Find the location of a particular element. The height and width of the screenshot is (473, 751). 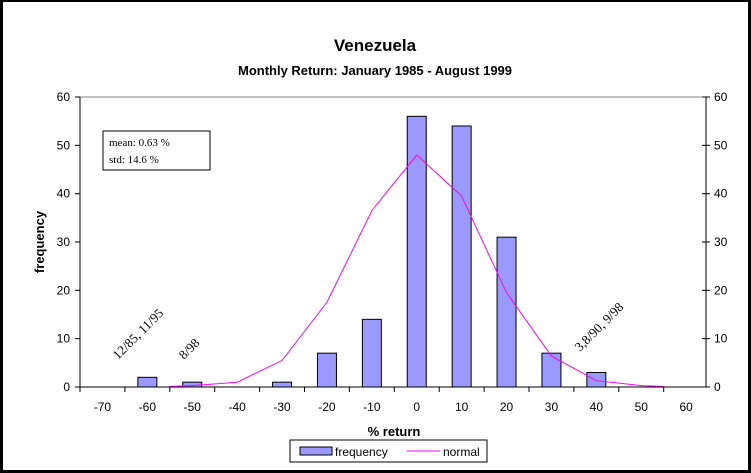

x-tick-label: 60 is located at coordinates (686, 407).